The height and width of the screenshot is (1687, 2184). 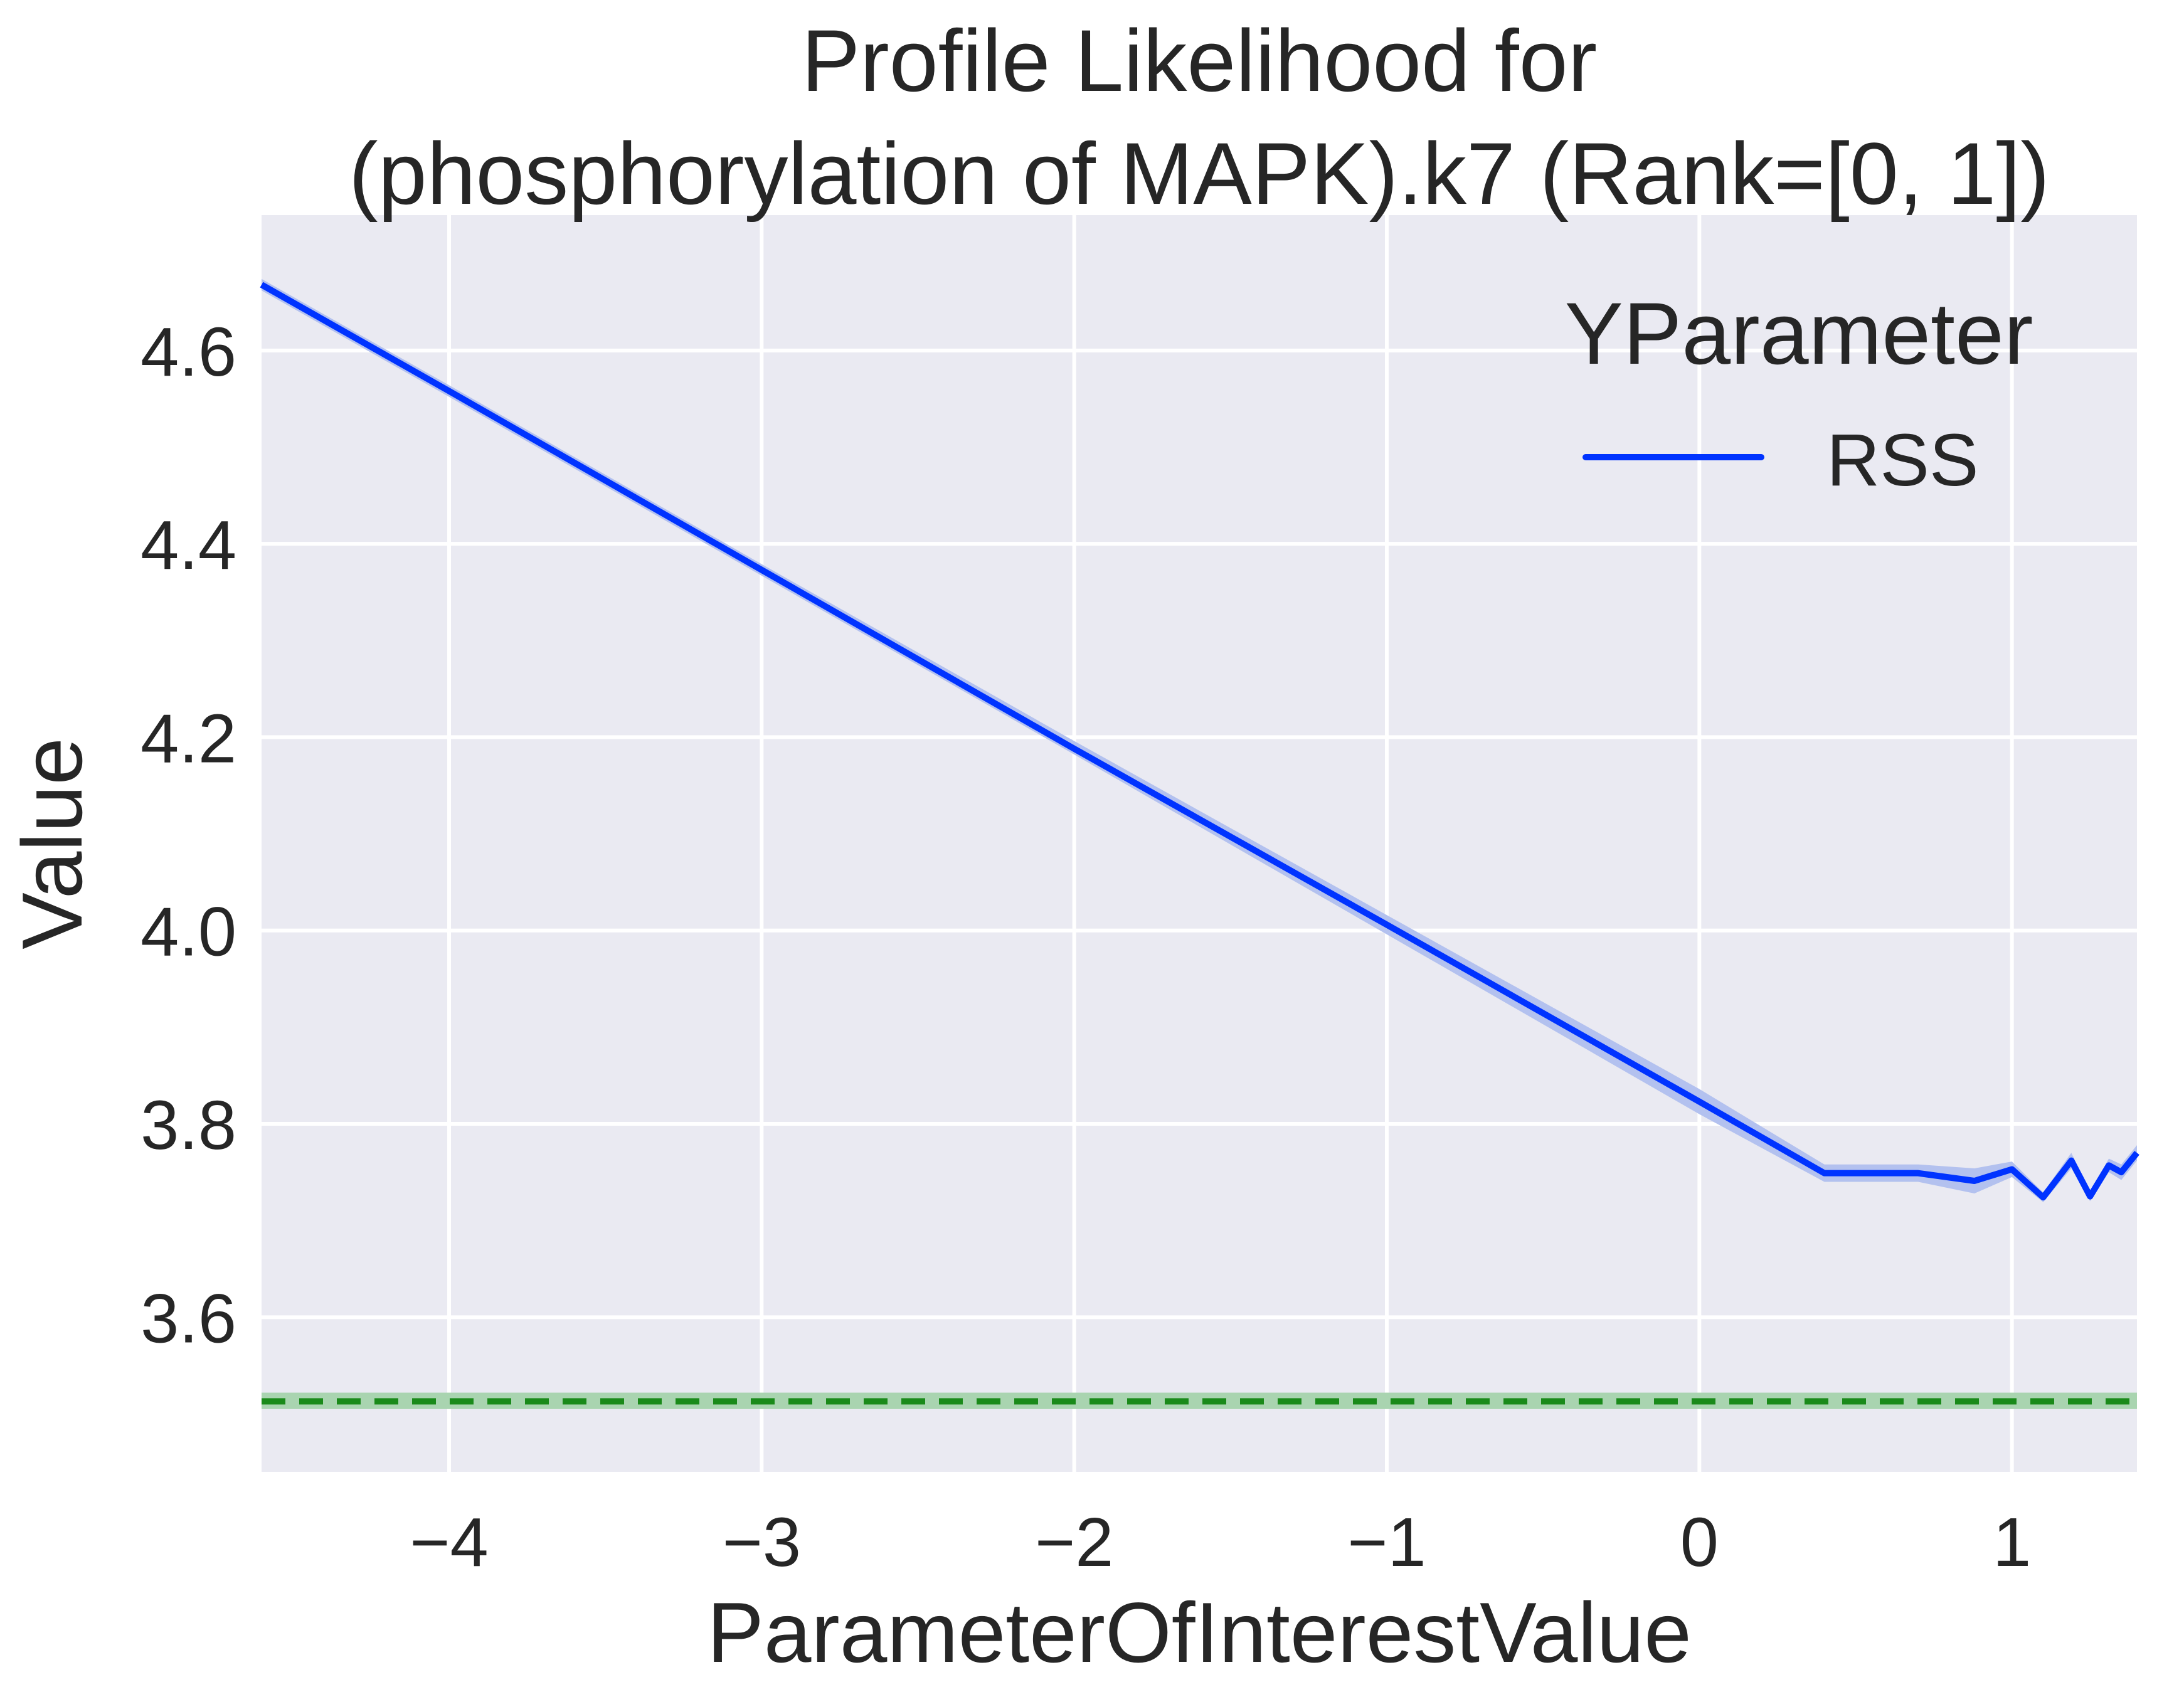 What do you see at coordinates (762, 1542) in the screenshot?
I see `x-tick-label: −3` at bounding box center [762, 1542].